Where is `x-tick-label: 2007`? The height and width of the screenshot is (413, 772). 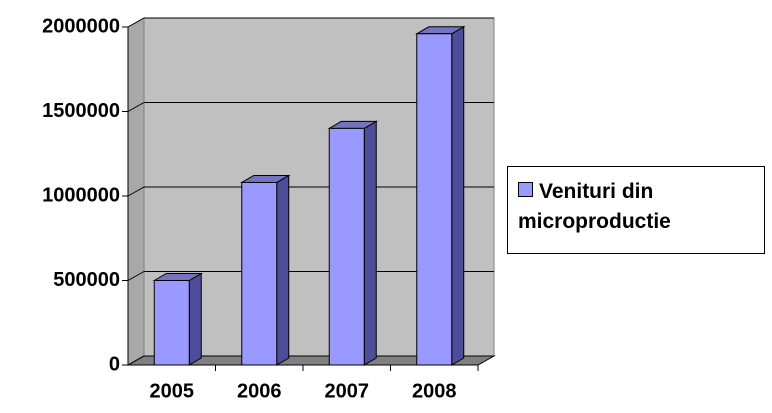
x-tick-label: 2007 is located at coordinates (347, 391).